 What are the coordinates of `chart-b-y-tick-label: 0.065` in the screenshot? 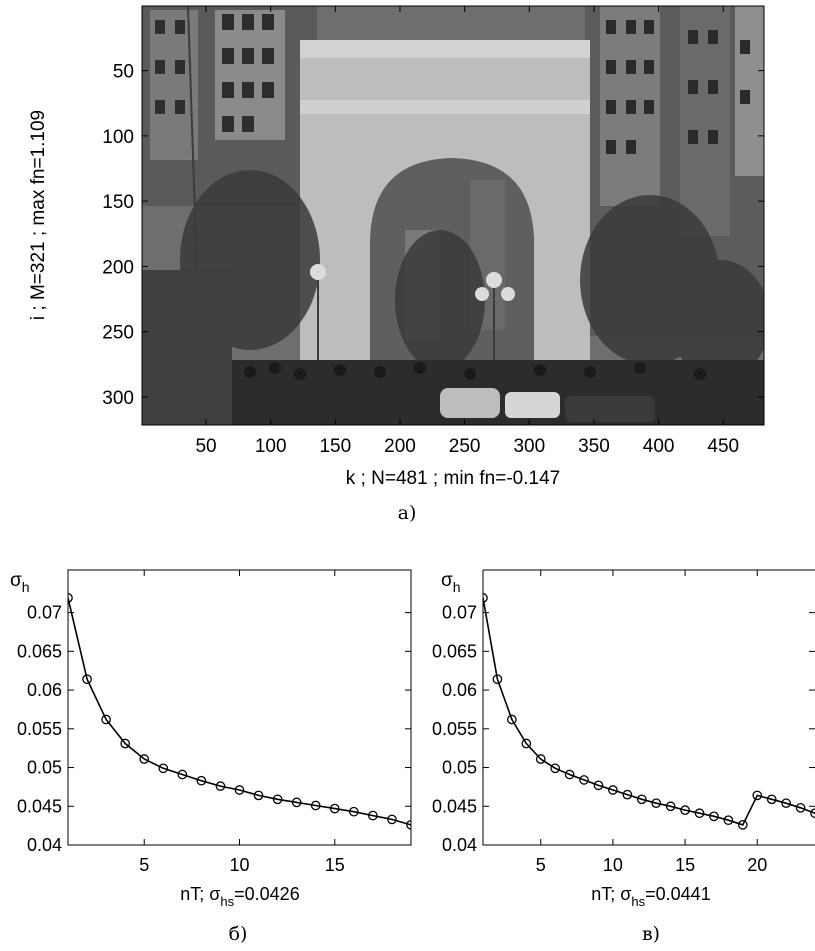 It's located at (39, 651).